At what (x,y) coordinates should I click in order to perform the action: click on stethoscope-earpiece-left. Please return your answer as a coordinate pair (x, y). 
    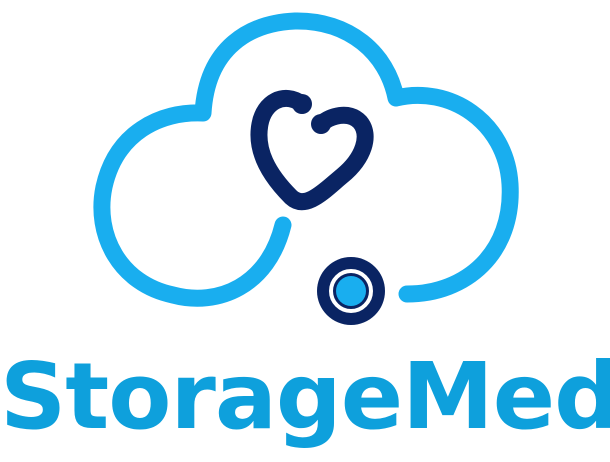
    Looking at the image, I should click on (302, 104).